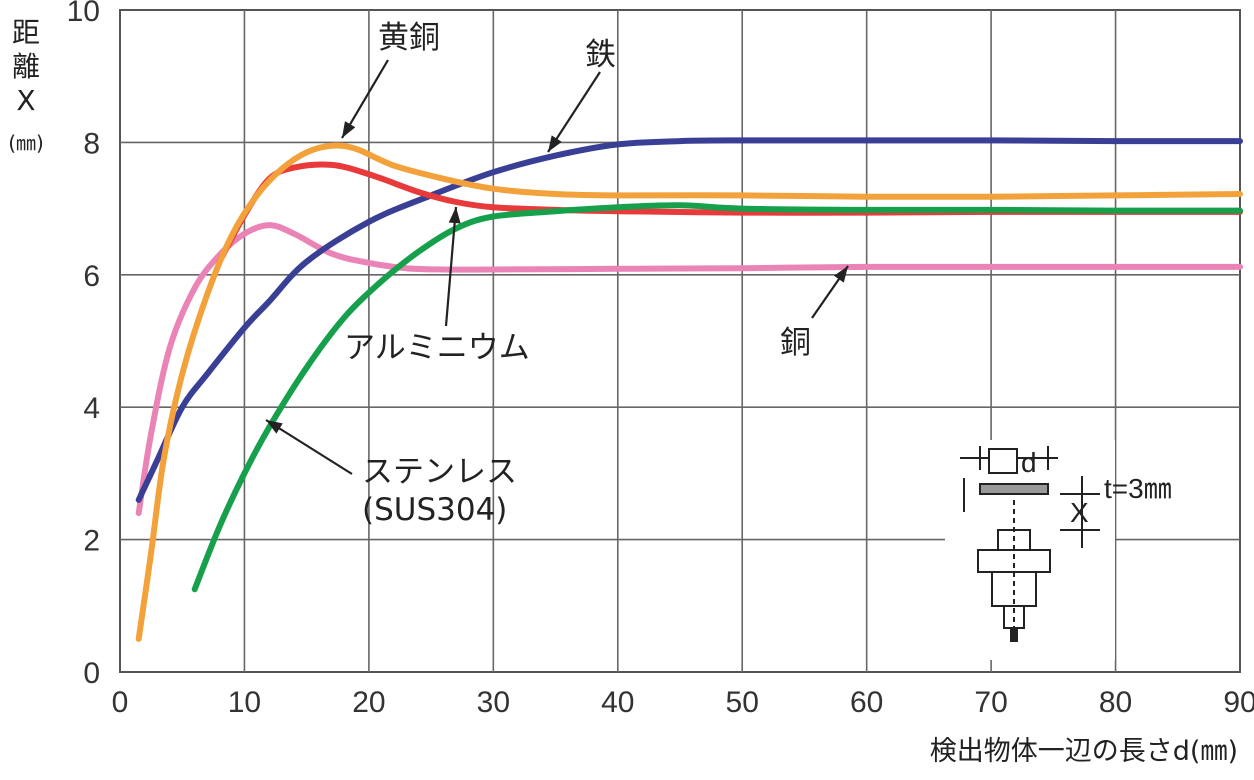 The height and width of the screenshot is (780, 1254). Describe the element at coordinates (91, 276) in the screenshot. I see `y-tick-label: 6` at that location.